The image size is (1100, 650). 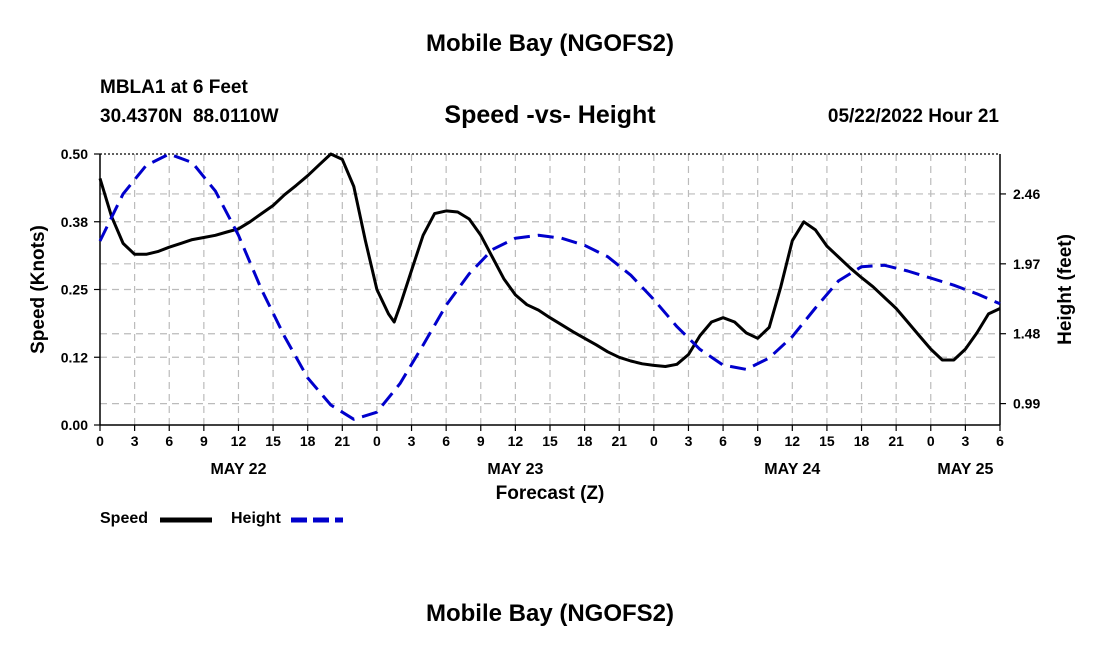 What do you see at coordinates (238, 469) in the screenshot?
I see `date-label: MAY 22` at bounding box center [238, 469].